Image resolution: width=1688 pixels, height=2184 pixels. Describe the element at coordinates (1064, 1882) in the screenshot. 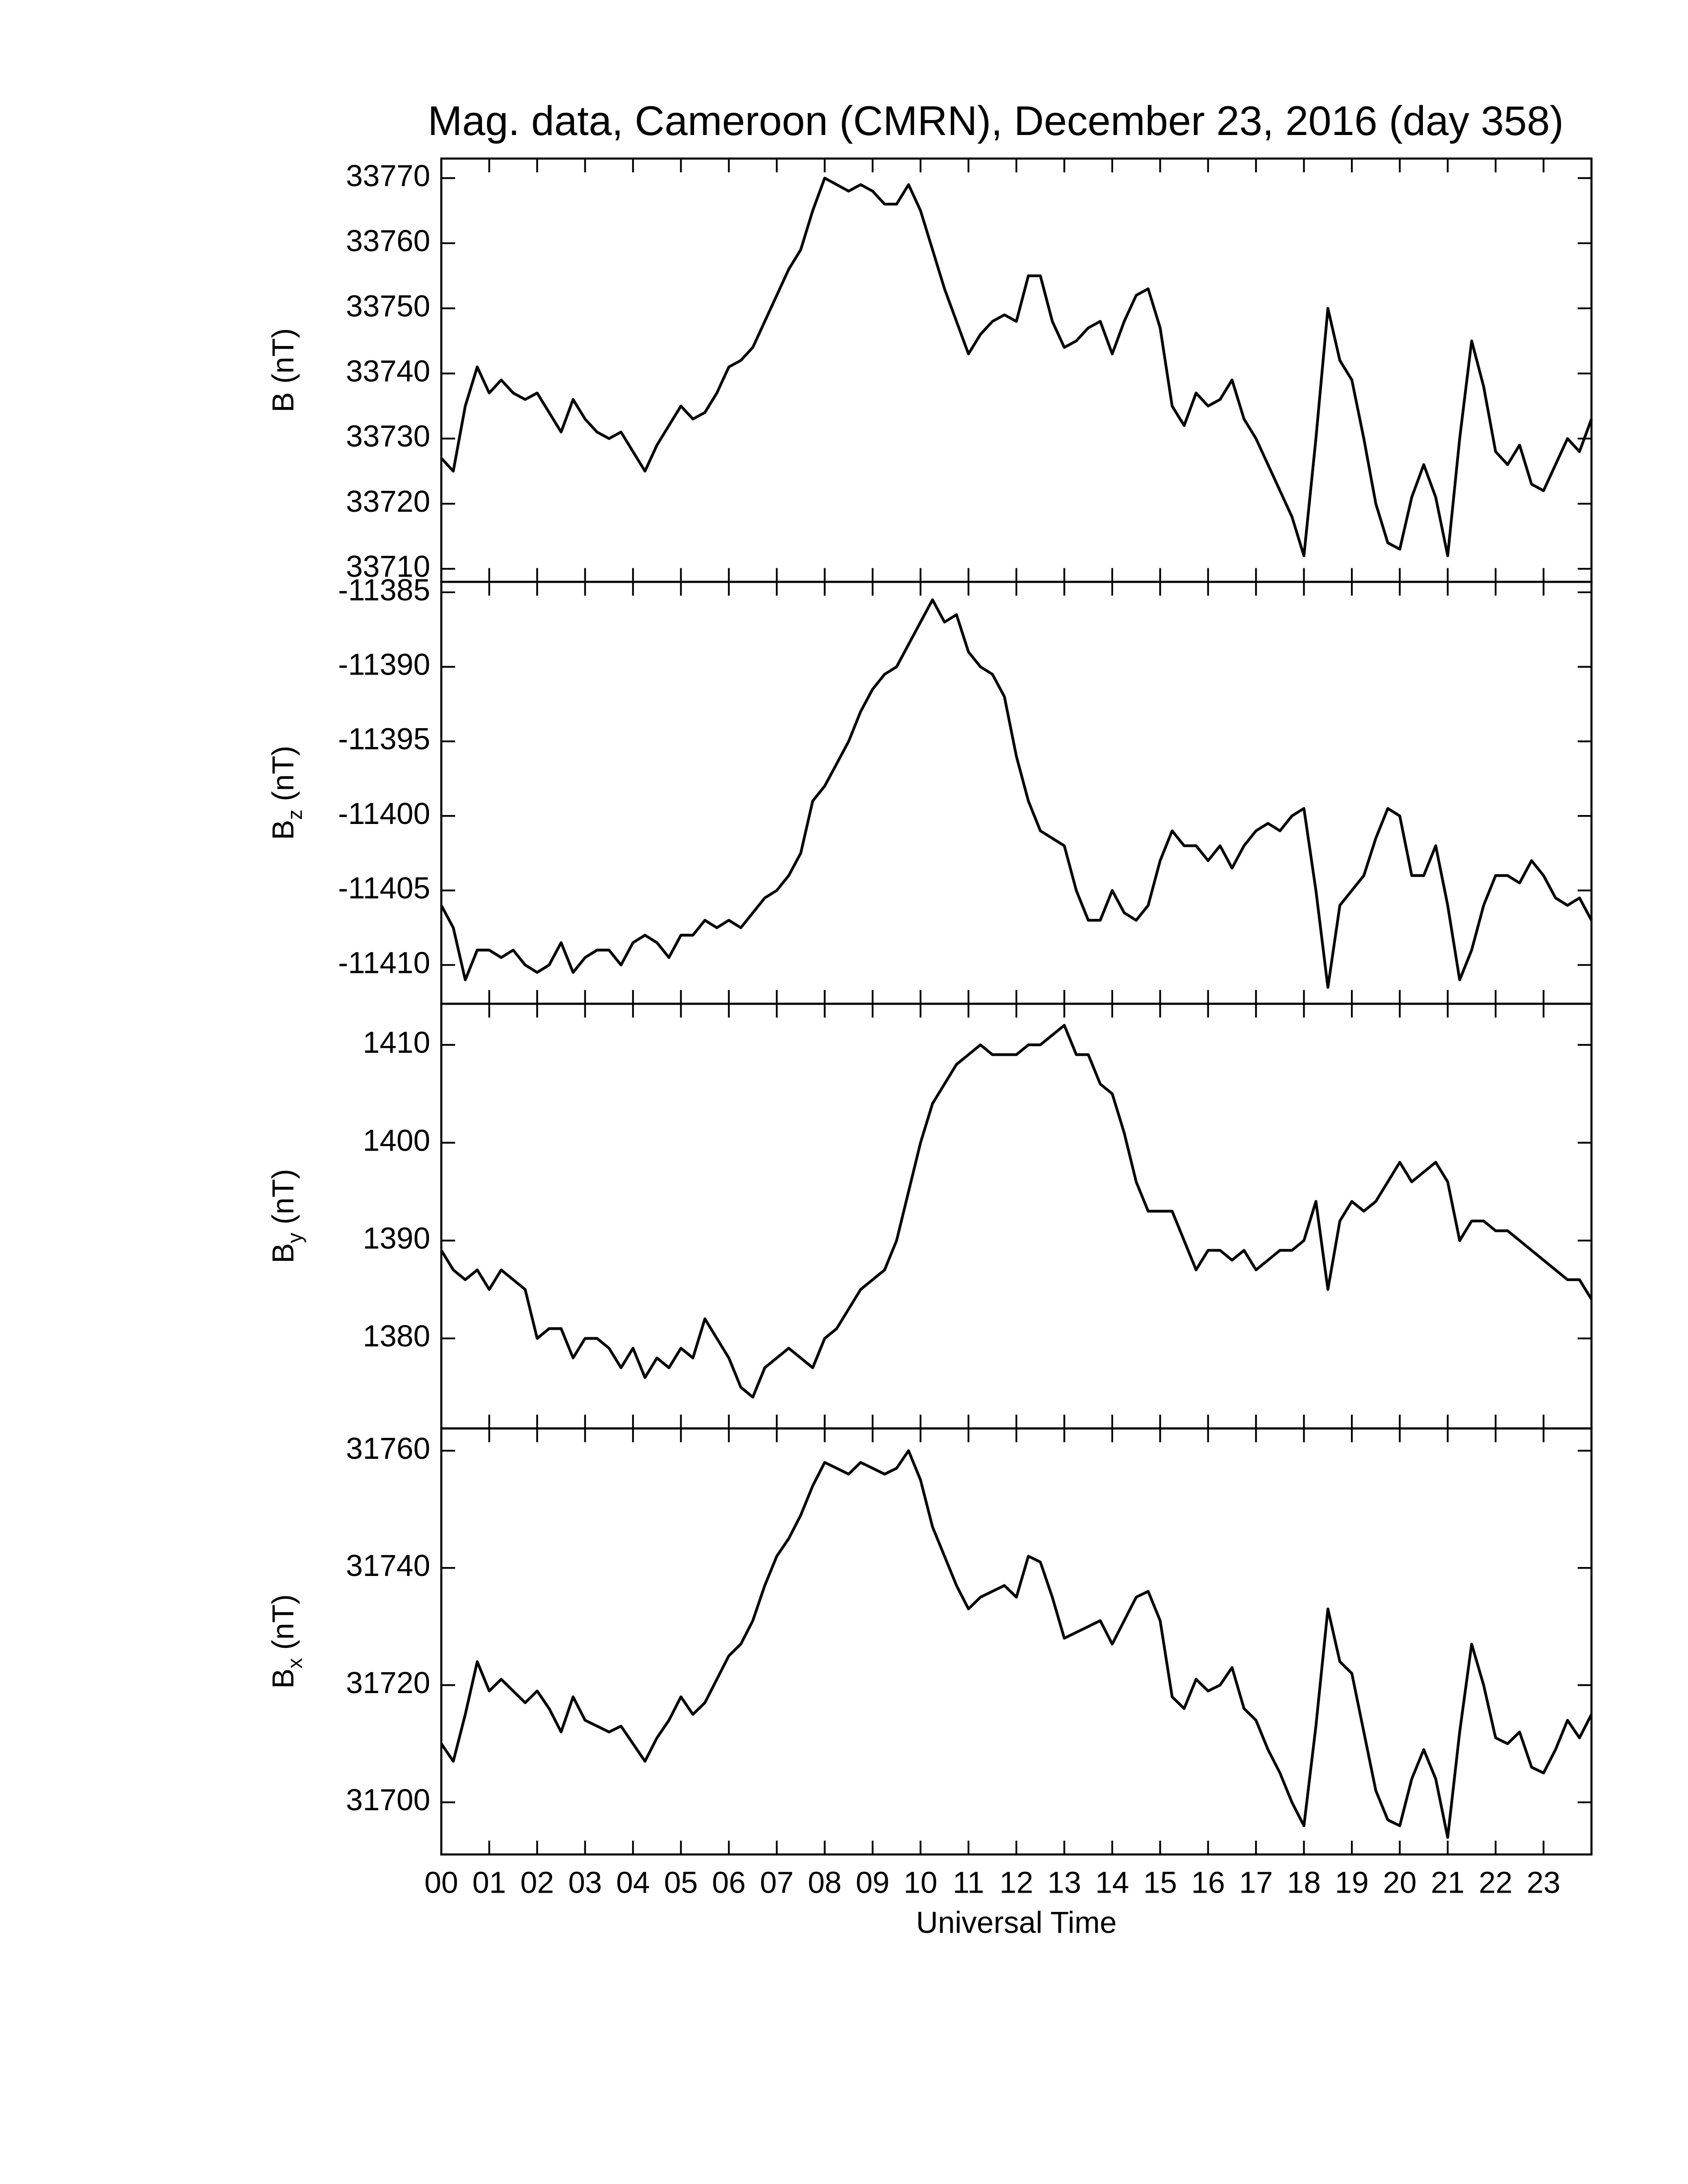

I see `x-tick-label: 13` at that location.